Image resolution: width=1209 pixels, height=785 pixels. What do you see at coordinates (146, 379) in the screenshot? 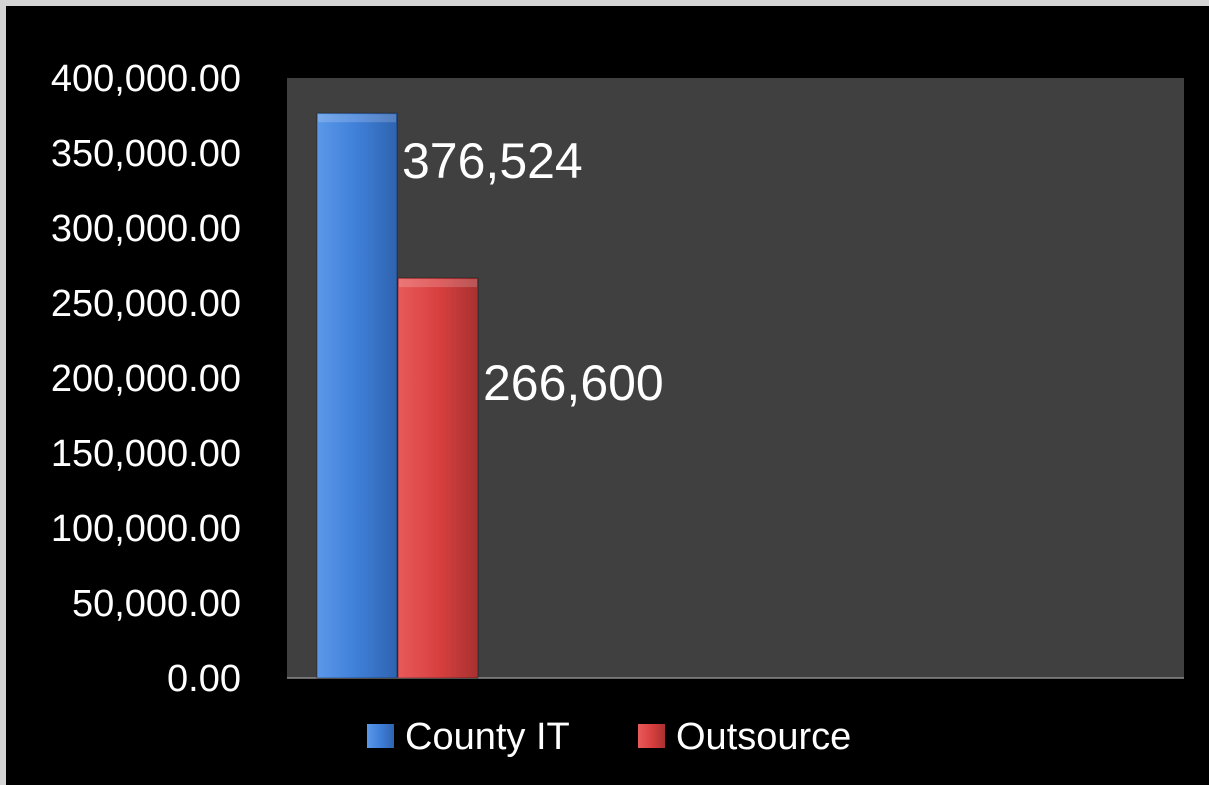
I see `y-tick-label: 200,000.00` at bounding box center [146, 379].